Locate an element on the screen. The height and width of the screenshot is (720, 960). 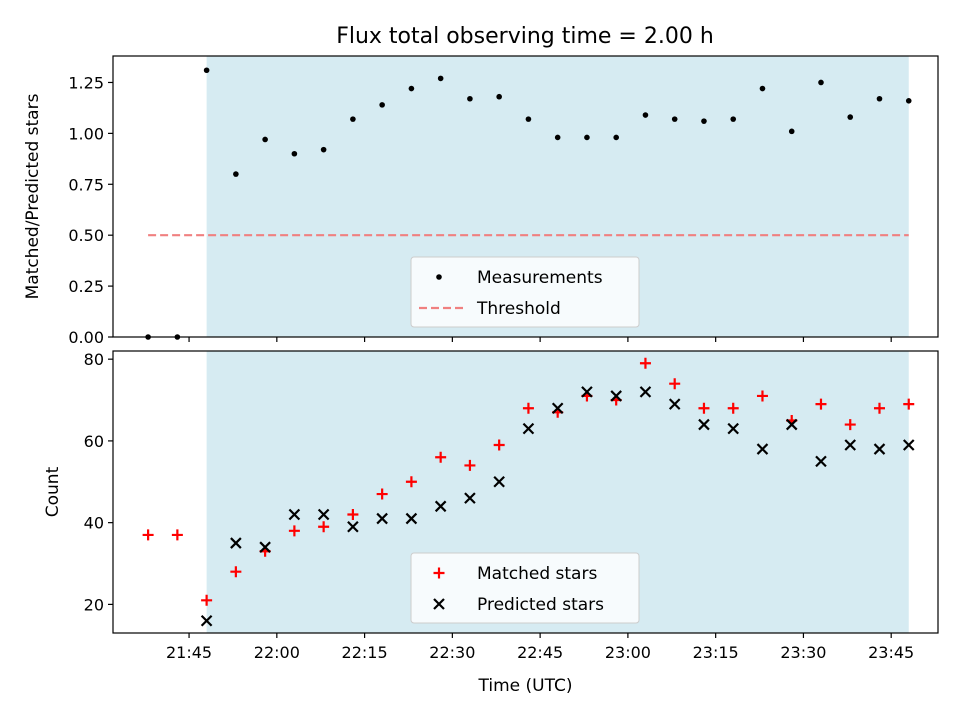
y-tick-label: 40 is located at coordinates (94, 523).